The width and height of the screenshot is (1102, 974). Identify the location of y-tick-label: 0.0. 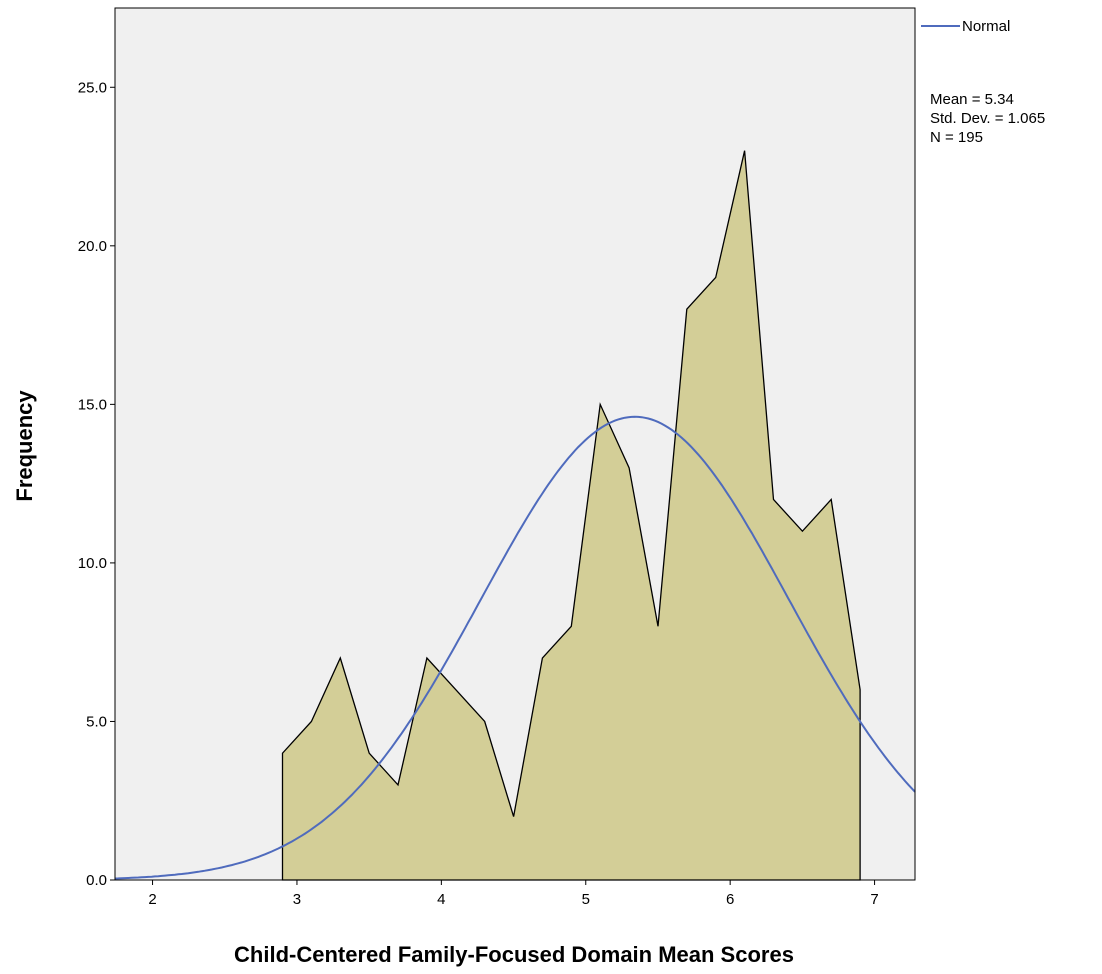
(96, 880).